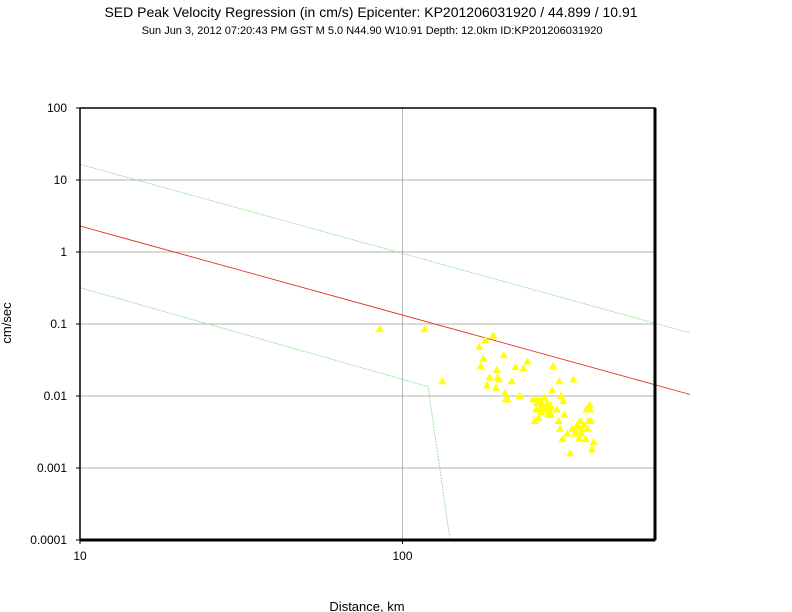 The width and height of the screenshot is (792, 612). Describe the element at coordinates (63, 252) in the screenshot. I see `y-tick-label: 1` at that location.